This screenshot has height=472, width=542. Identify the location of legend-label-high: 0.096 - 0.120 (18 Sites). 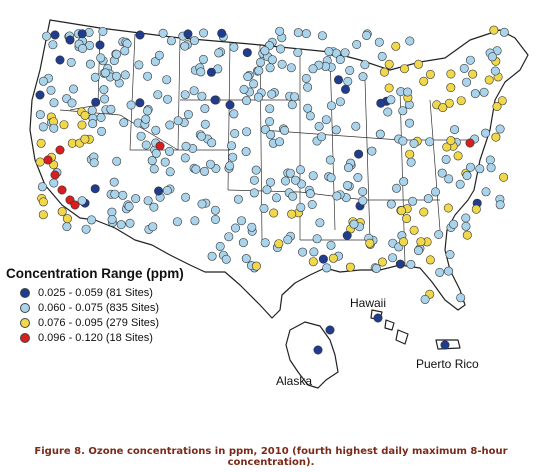
(95, 337).